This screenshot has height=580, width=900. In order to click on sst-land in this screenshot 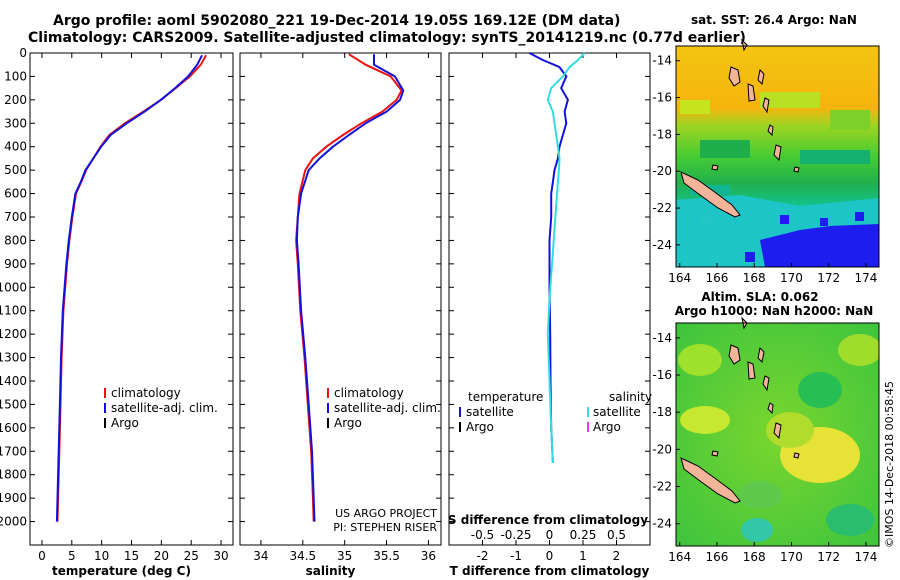, I will do `click(740, 128)`.